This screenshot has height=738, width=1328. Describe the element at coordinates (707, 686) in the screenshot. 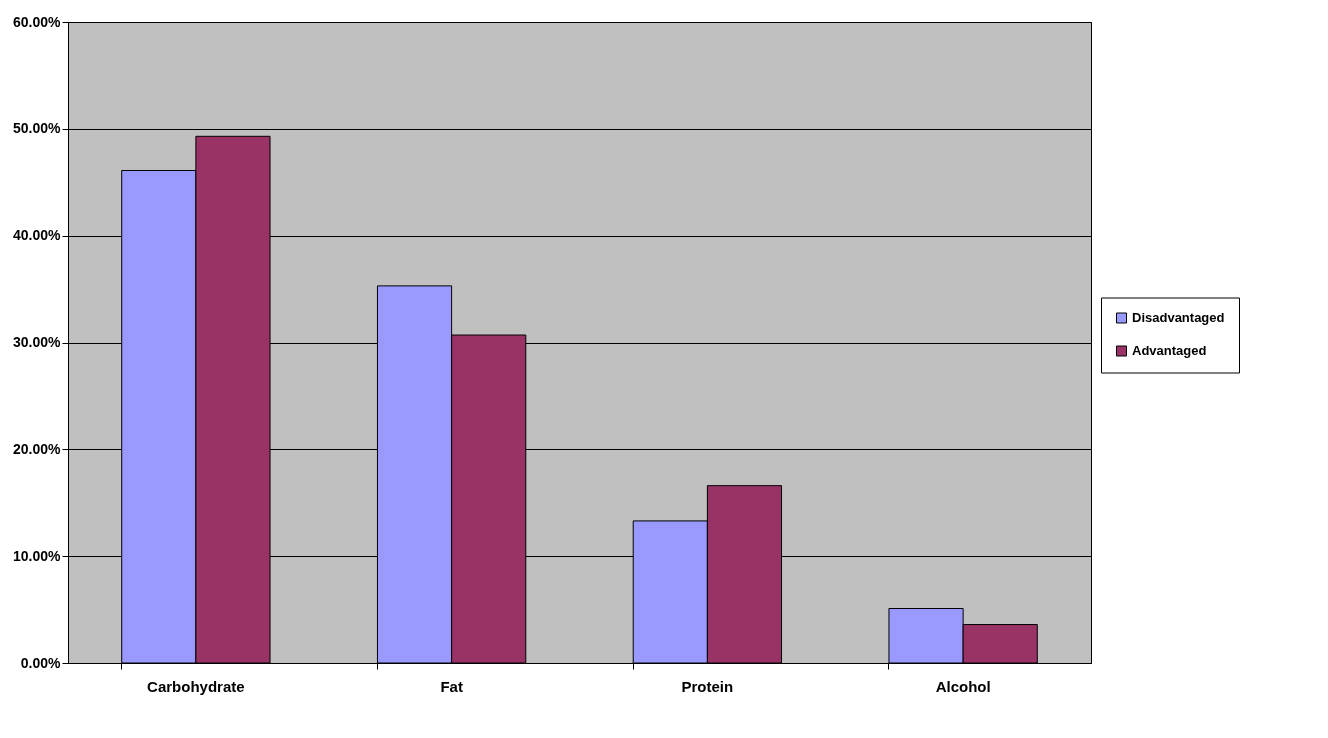

I see `x-tick-label: Protein` at that location.